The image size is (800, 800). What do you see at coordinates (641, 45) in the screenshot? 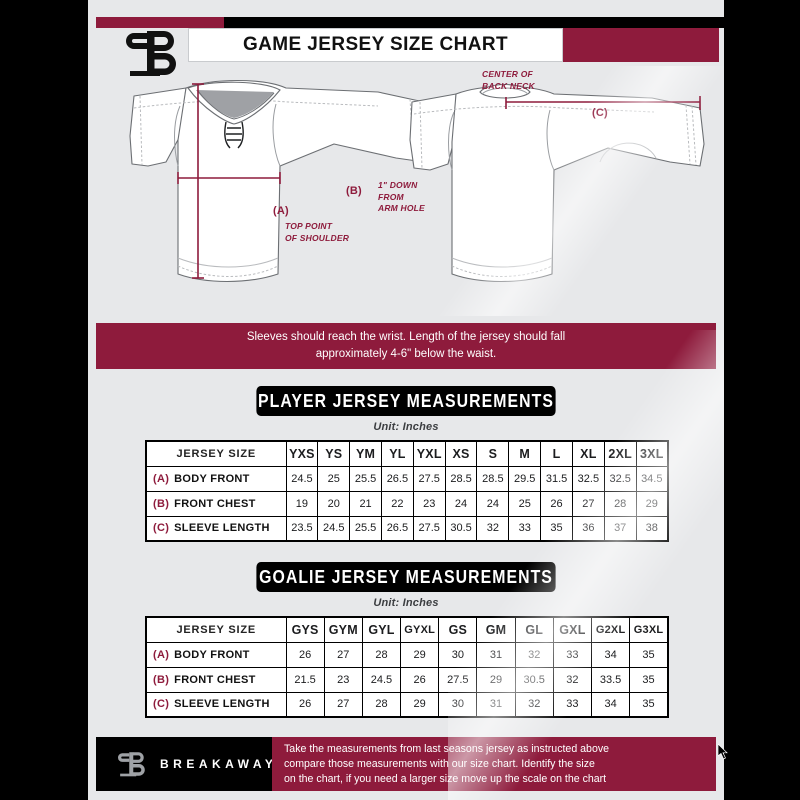
I see `header-maroon-right-block` at bounding box center [641, 45].